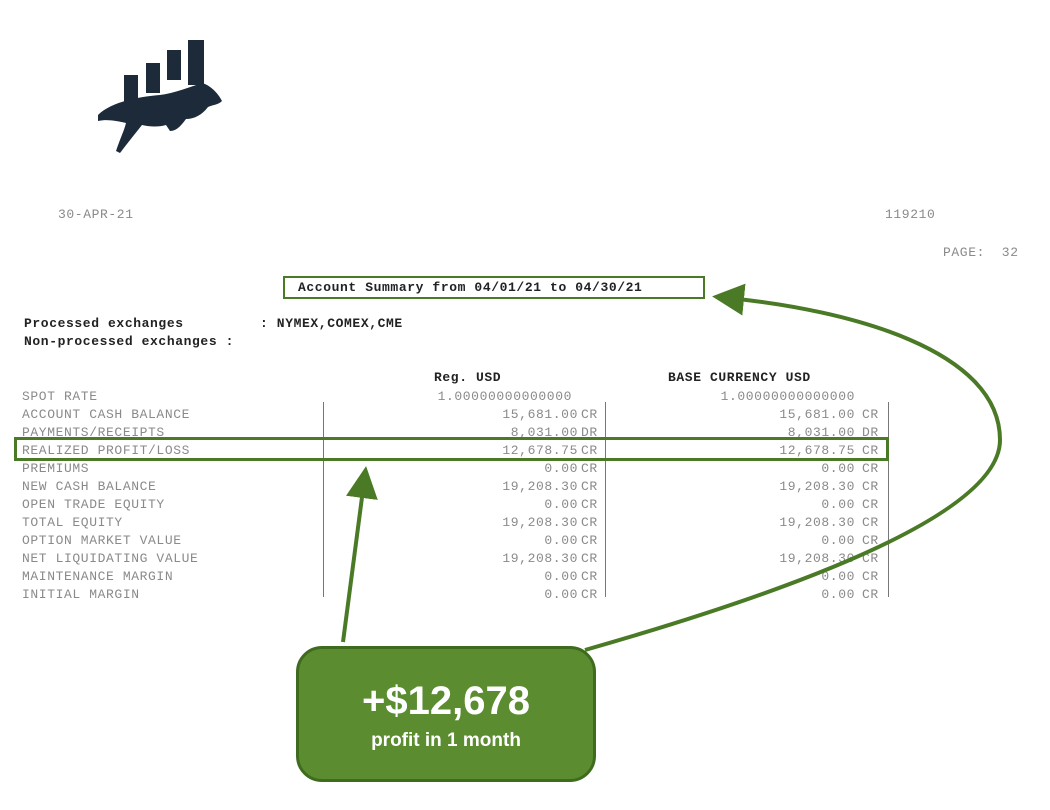 The width and height of the screenshot is (1050, 810). I want to click on column-header-reg-usd: Reg. USD, so click(468, 377).